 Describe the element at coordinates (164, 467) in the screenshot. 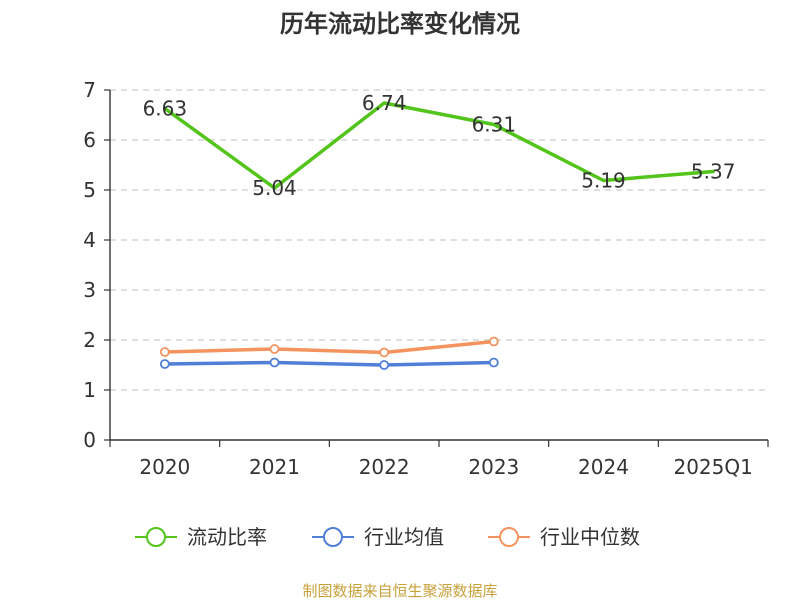

I see `x-tick-label: 2020` at that location.